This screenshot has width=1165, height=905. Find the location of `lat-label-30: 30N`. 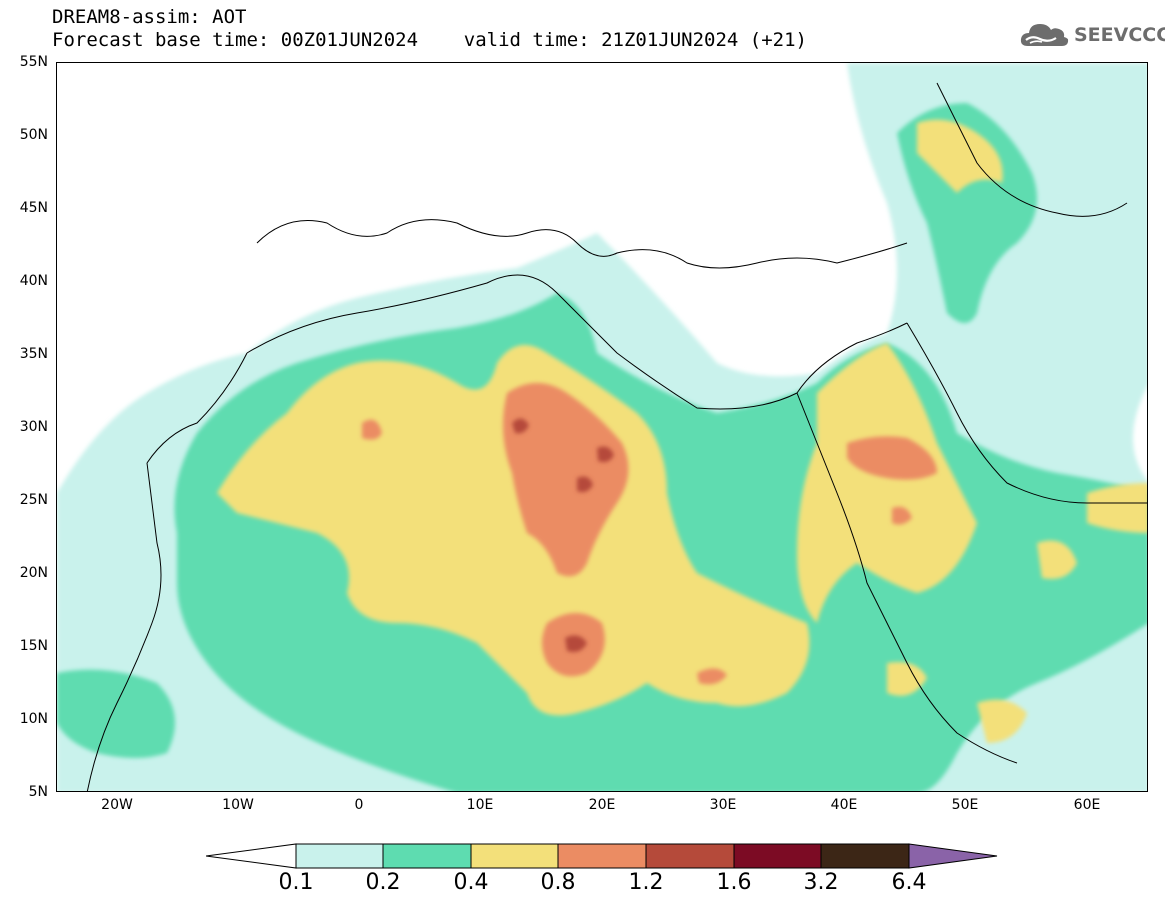

lat-label-30: 30N is located at coordinates (33, 427).